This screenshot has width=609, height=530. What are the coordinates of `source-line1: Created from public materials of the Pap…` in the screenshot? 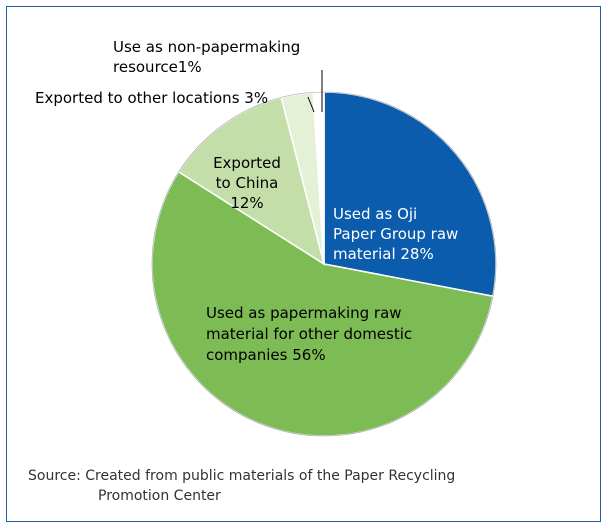 It's located at (270, 476).